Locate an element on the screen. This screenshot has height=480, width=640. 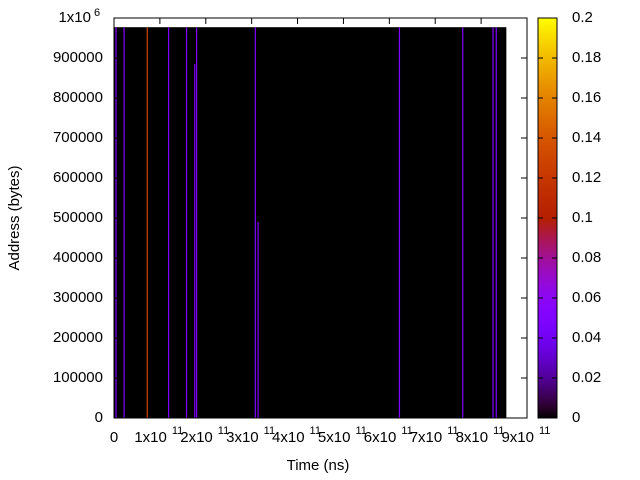
colorbar-tick-label: 0.12 is located at coordinates (586, 177).